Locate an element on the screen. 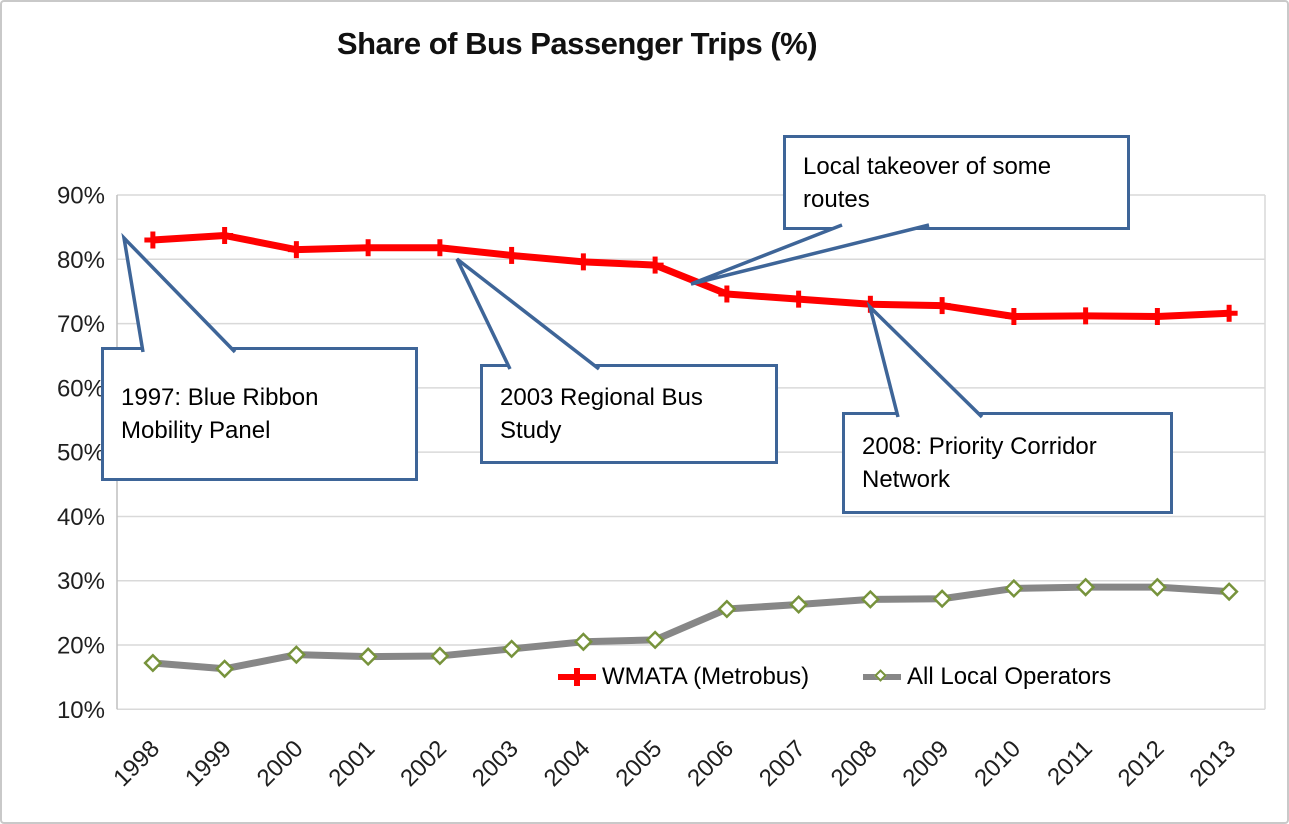 This screenshot has width=1289, height=824. svg-text: 30% is located at coordinates (81, 581).